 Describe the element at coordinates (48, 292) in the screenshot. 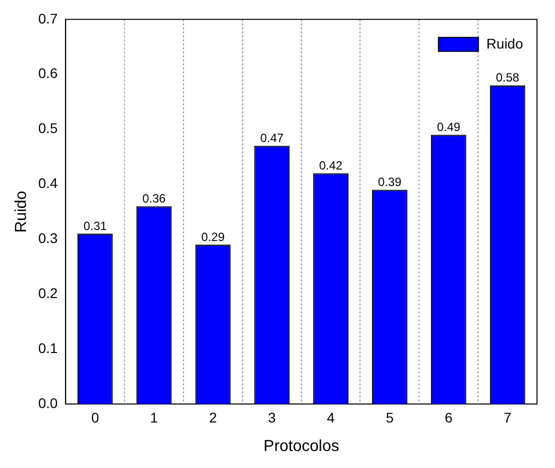

I see `y-tick-label: 0.2` at that location.